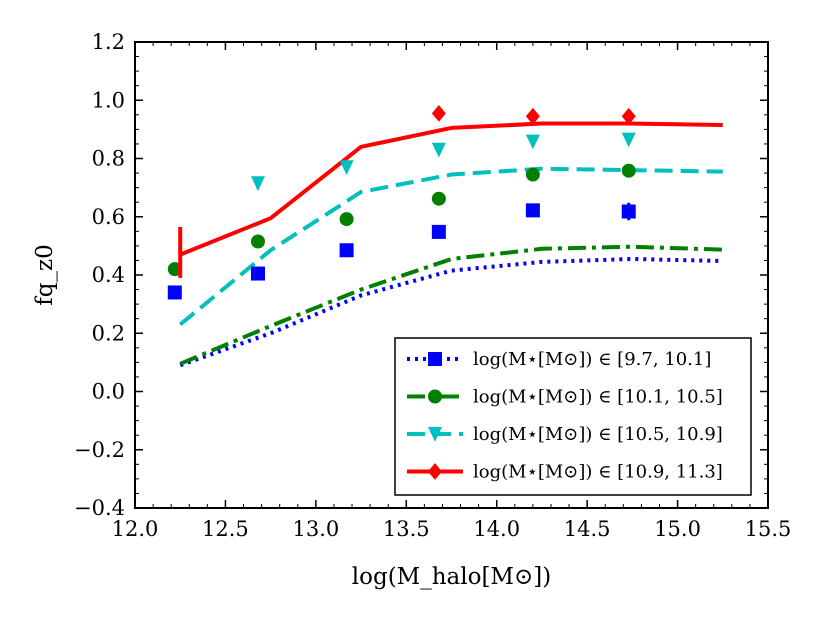 The height and width of the screenshot is (617, 822). Describe the element at coordinates (99, 508) in the screenshot. I see `y-tick-label: −0.4` at that location.